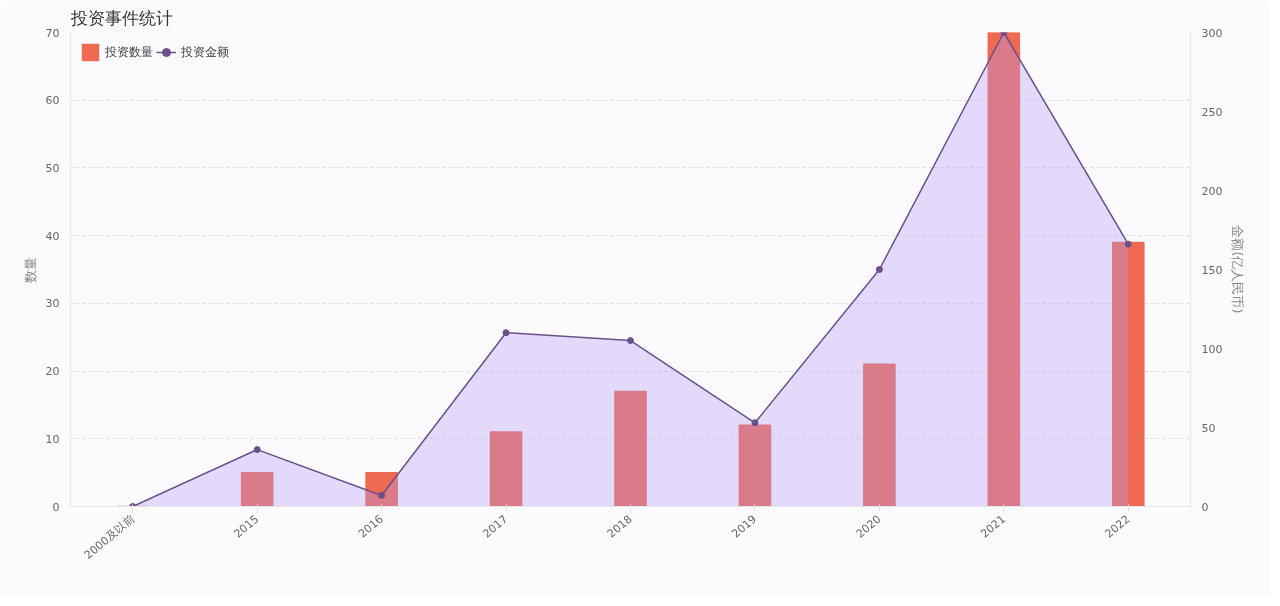  I want to click on y2-axis-title: 金额(亿人民币), so click(1238, 269).